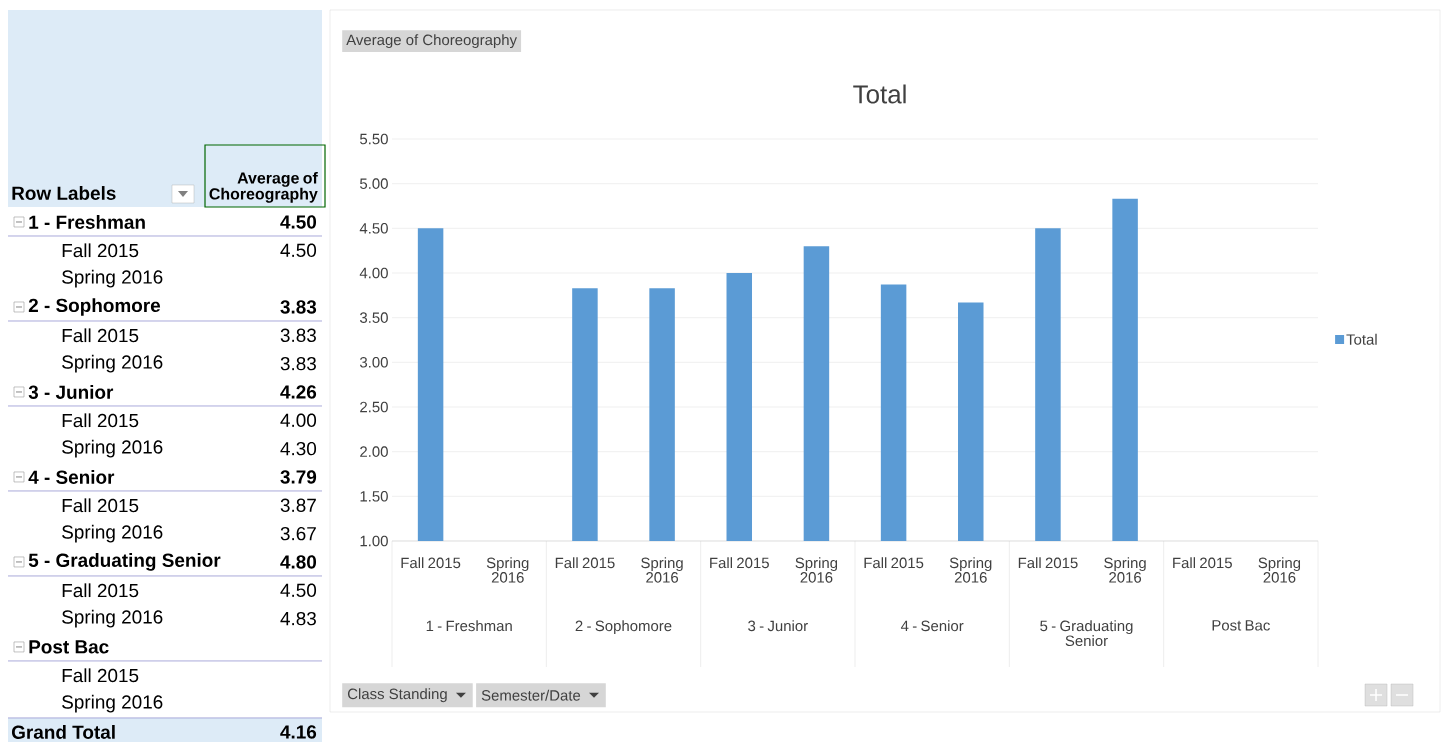  What do you see at coordinates (298, 448) in the screenshot?
I see `text: 4.30` at bounding box center [298, 448].